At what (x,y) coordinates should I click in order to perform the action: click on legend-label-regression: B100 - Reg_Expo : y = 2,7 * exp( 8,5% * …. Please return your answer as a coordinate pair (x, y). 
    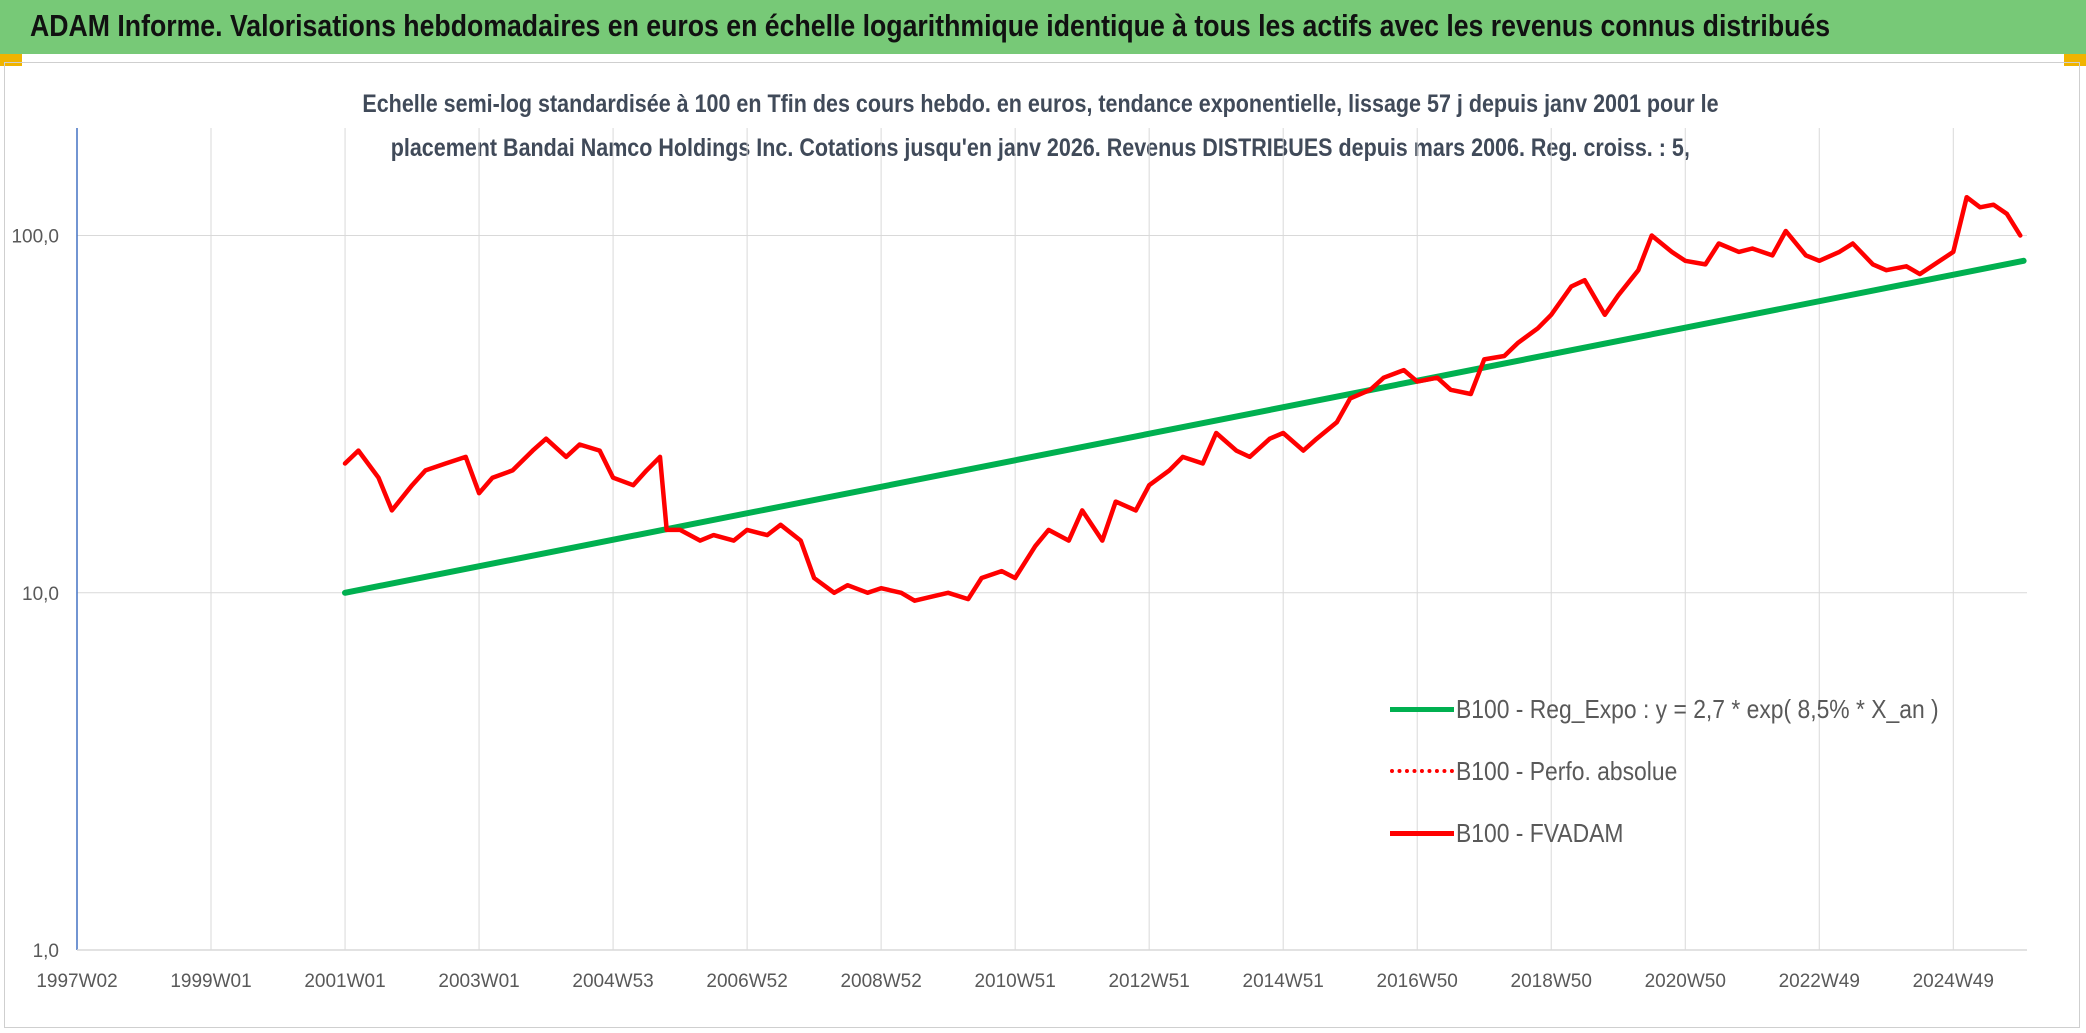
    Looking at the image, I should click on (1697, 709).